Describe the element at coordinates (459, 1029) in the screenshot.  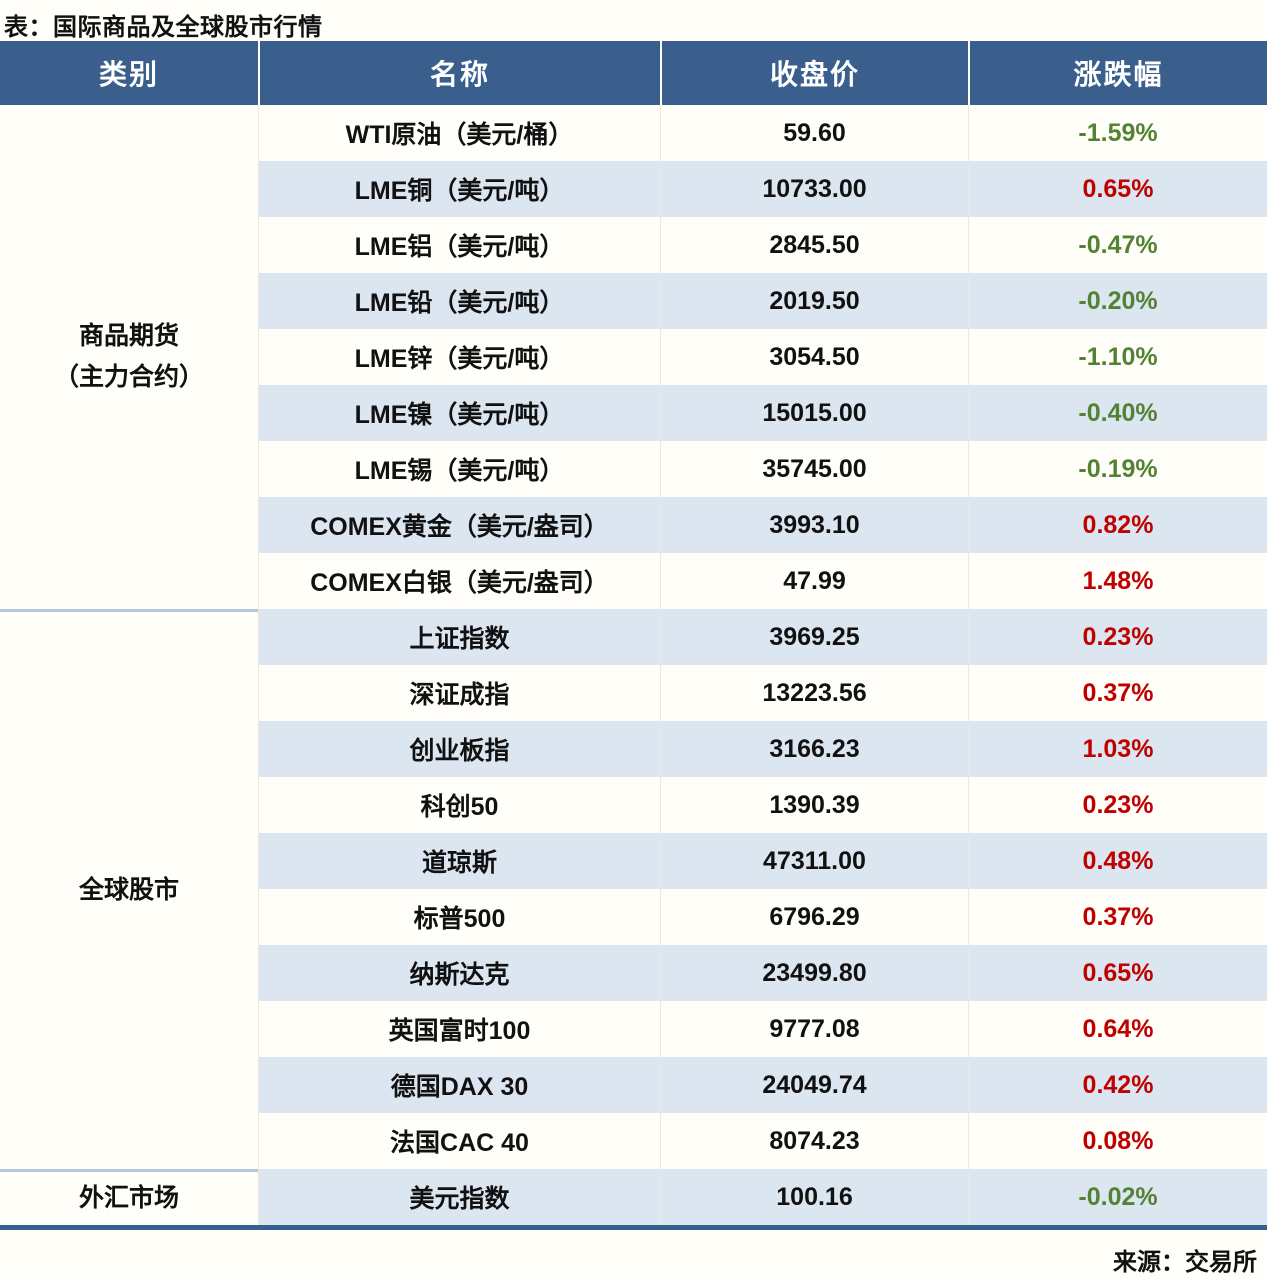
I see `instrument-name: 英国富时100` at that location.